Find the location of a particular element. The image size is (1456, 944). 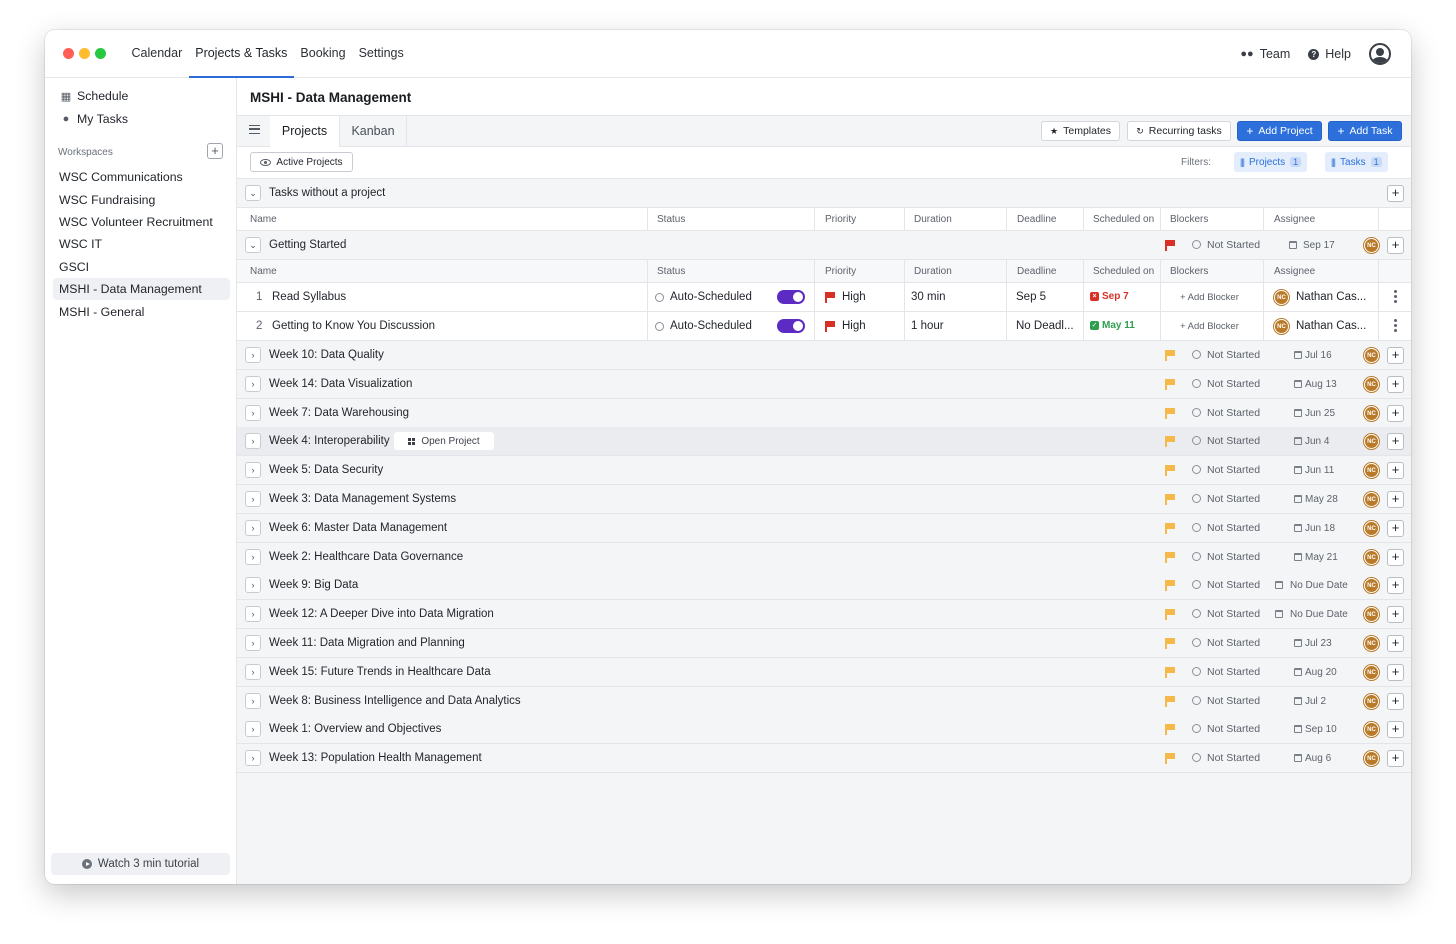

minimize-window-button is located at coordinates (84, 53).